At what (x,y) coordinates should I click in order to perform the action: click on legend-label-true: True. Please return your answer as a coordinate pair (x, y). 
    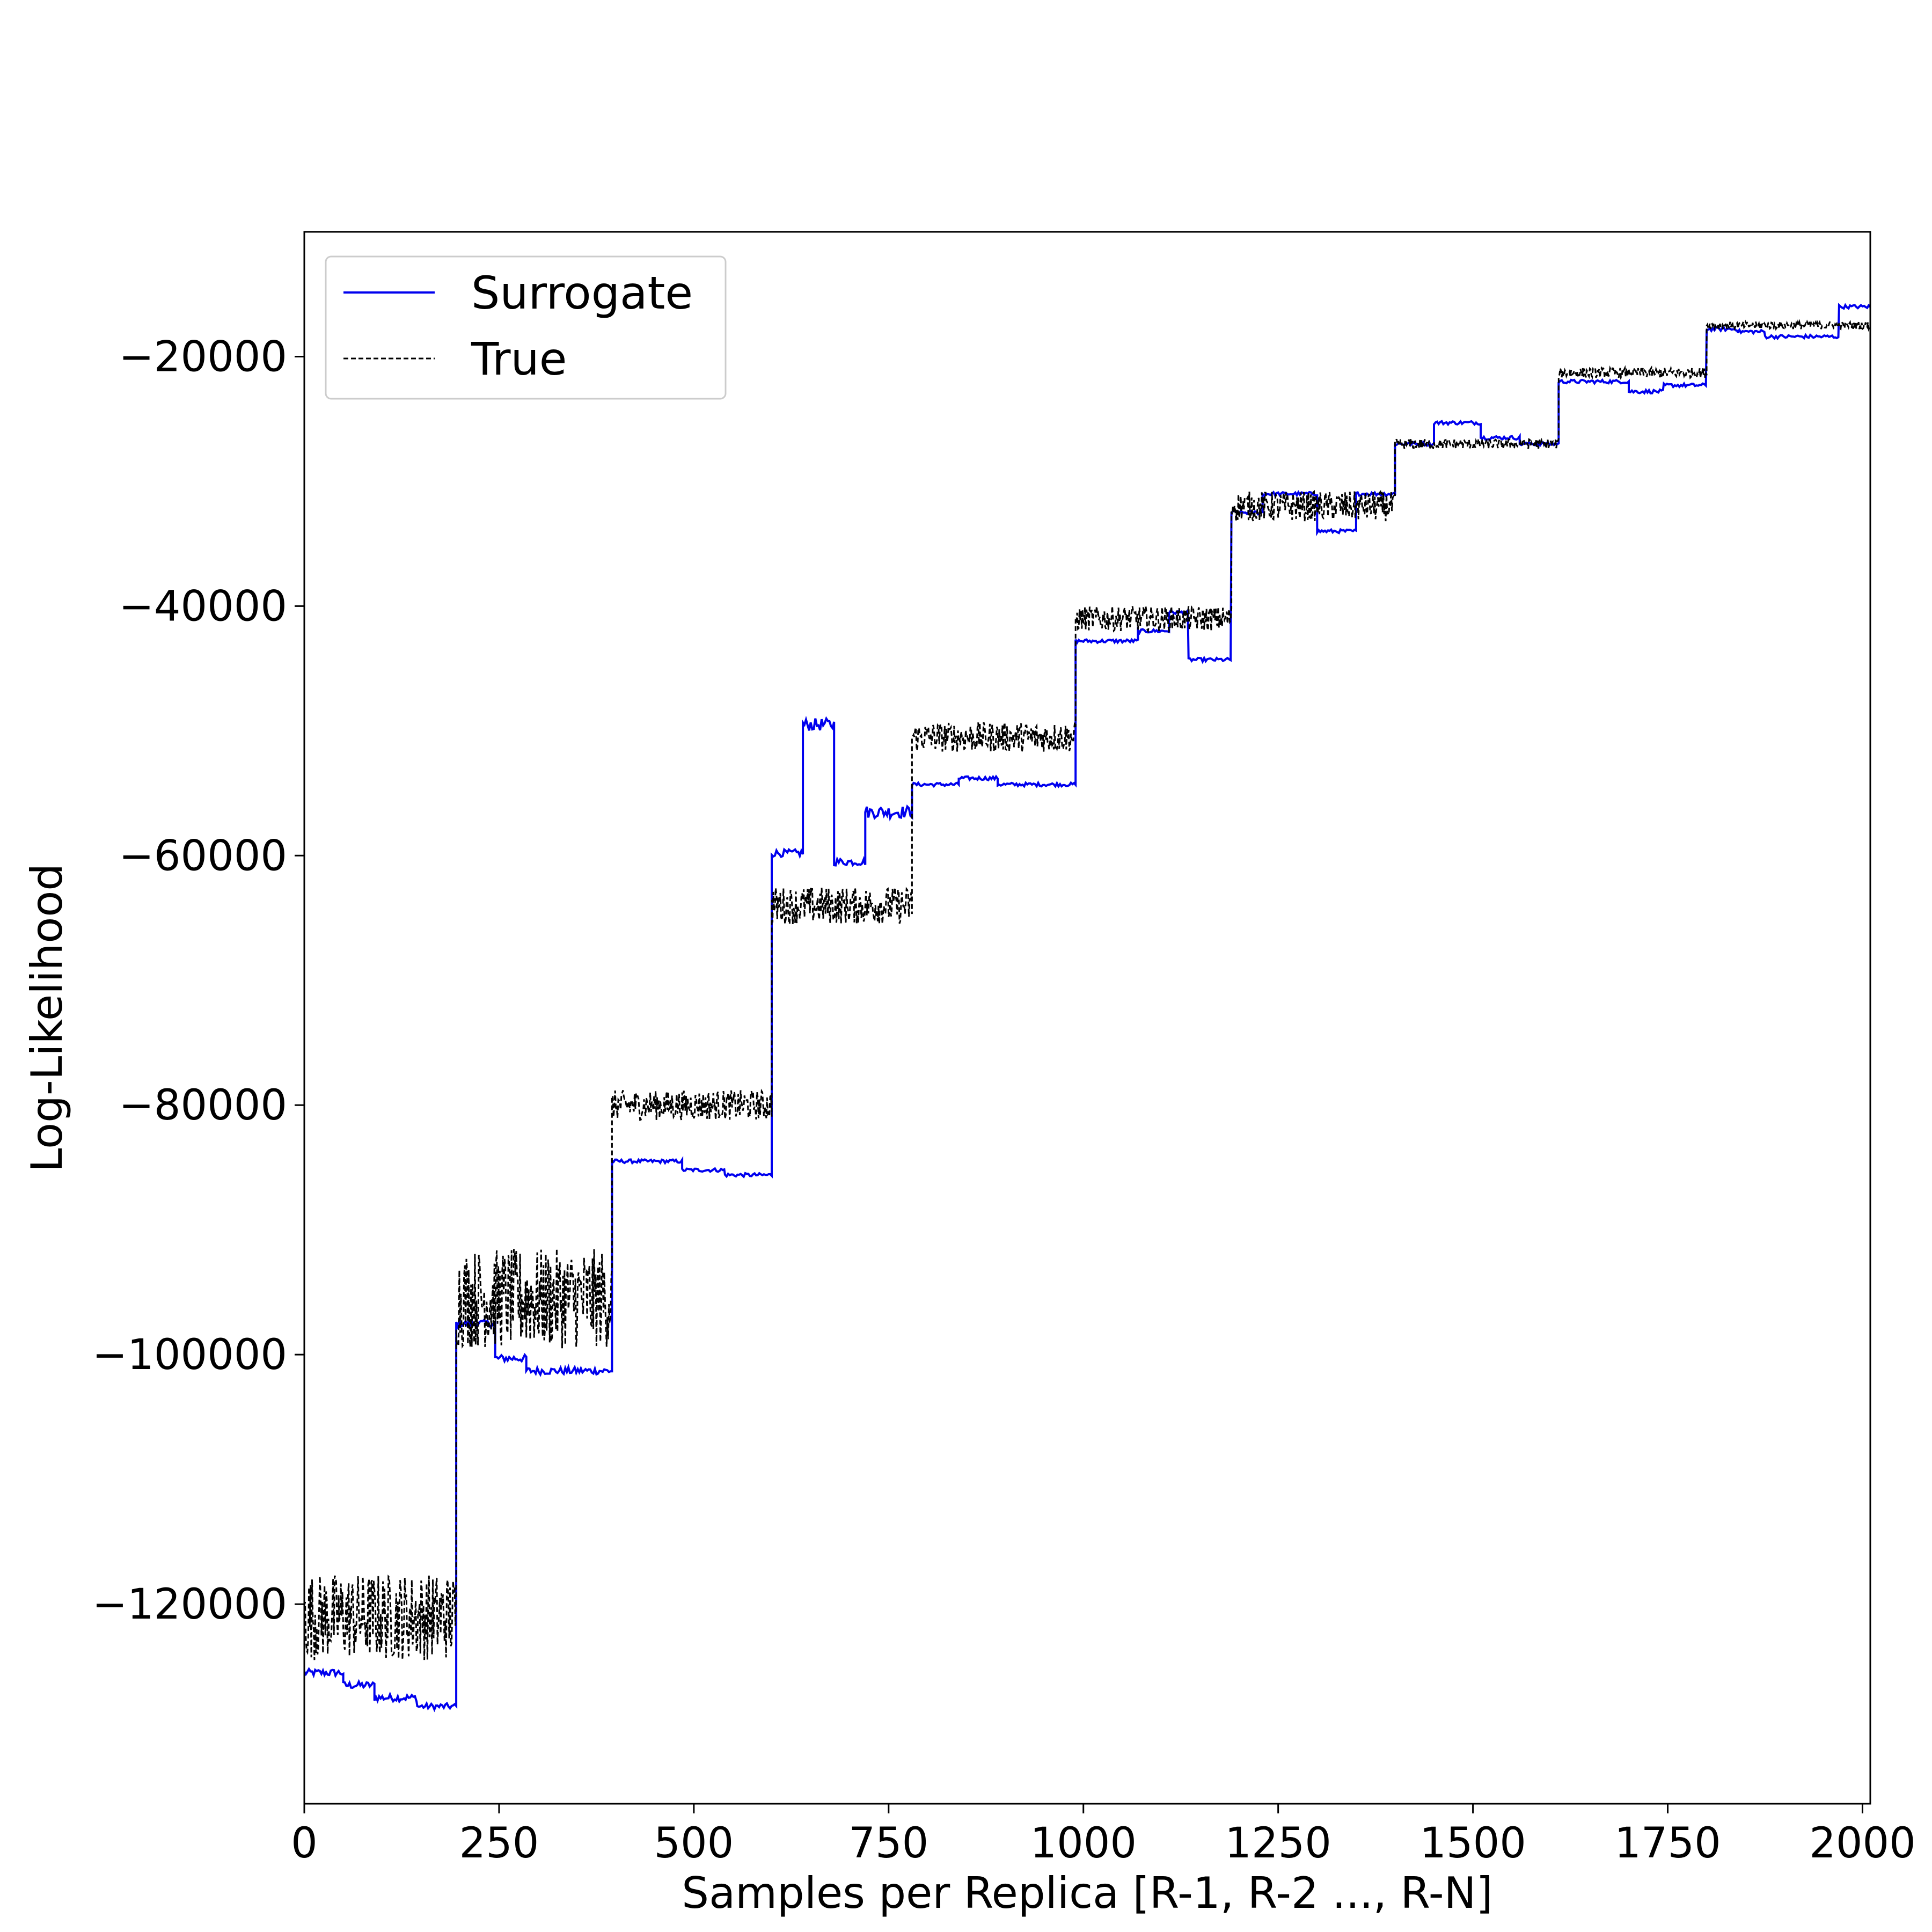
    Looking at the image, I should click on (519, 359).